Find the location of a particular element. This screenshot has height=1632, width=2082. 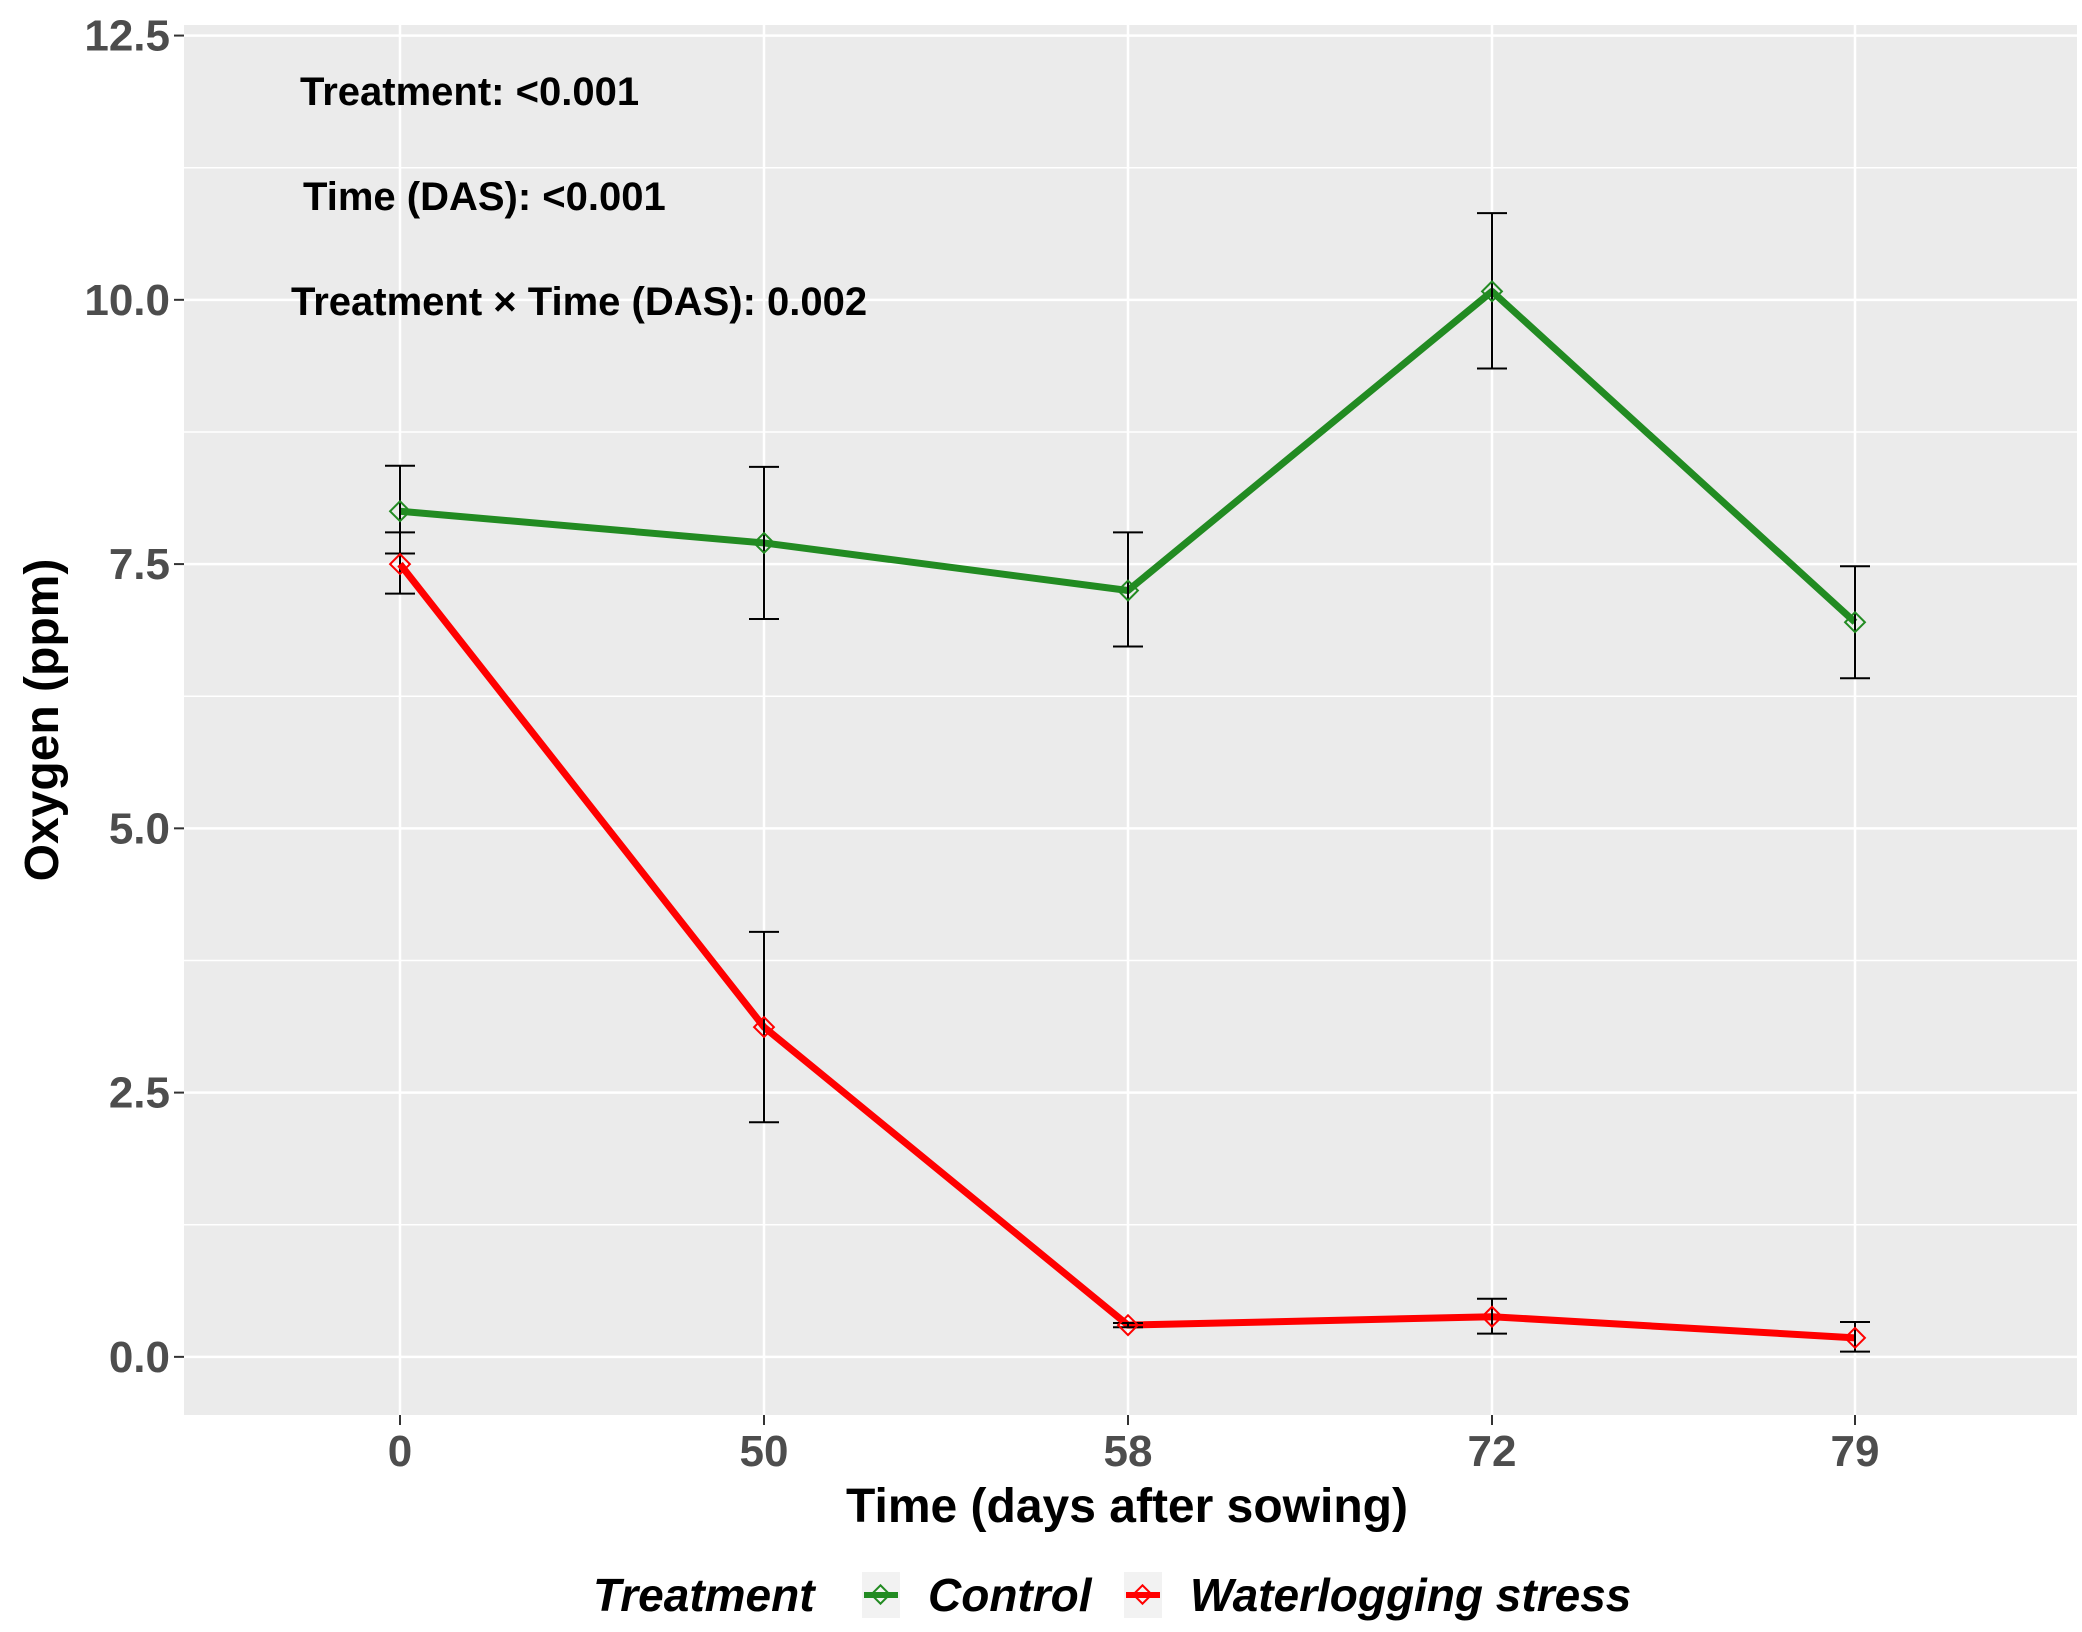

x-tick-label: 0 is located at coordinates (400, 1451).